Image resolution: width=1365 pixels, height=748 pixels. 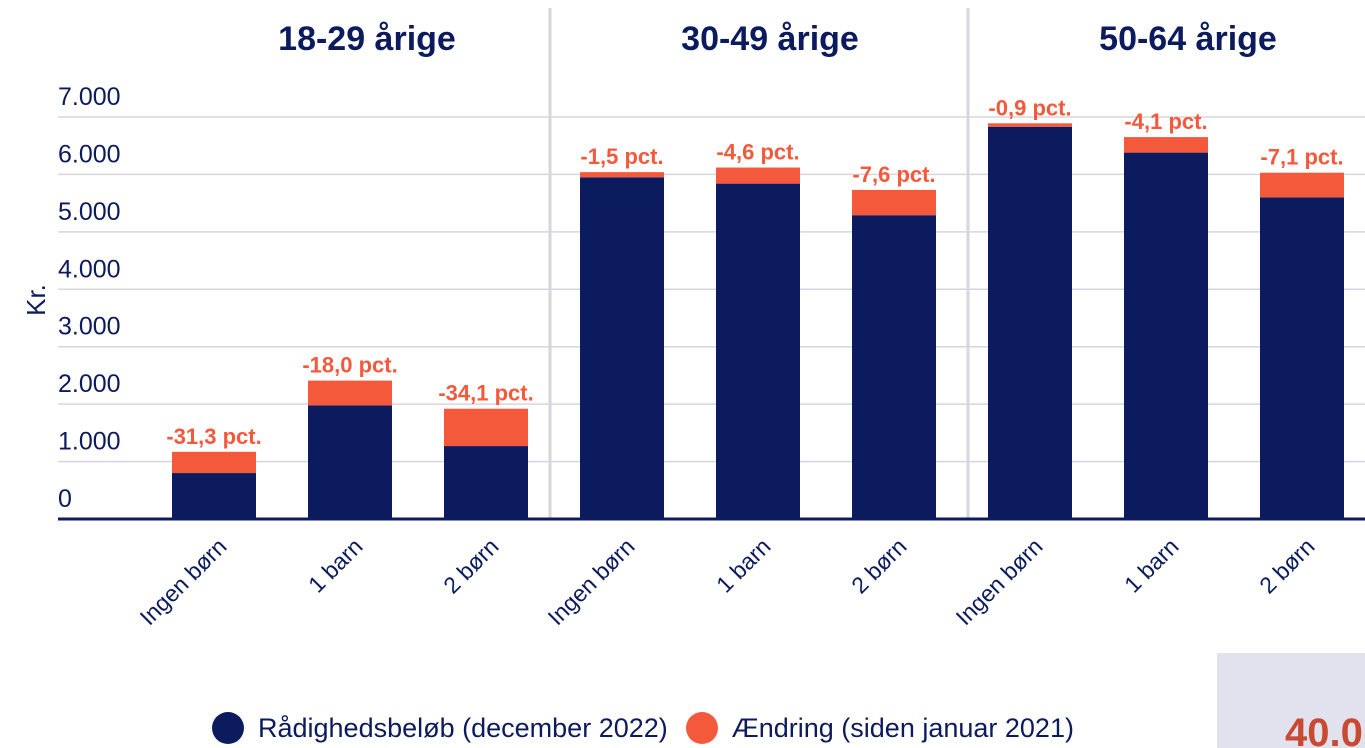 What do you see at coordinates (89, 269) in the screenshot?
I see `y-tick-label: 4.000` at bounding box center [89, 269].